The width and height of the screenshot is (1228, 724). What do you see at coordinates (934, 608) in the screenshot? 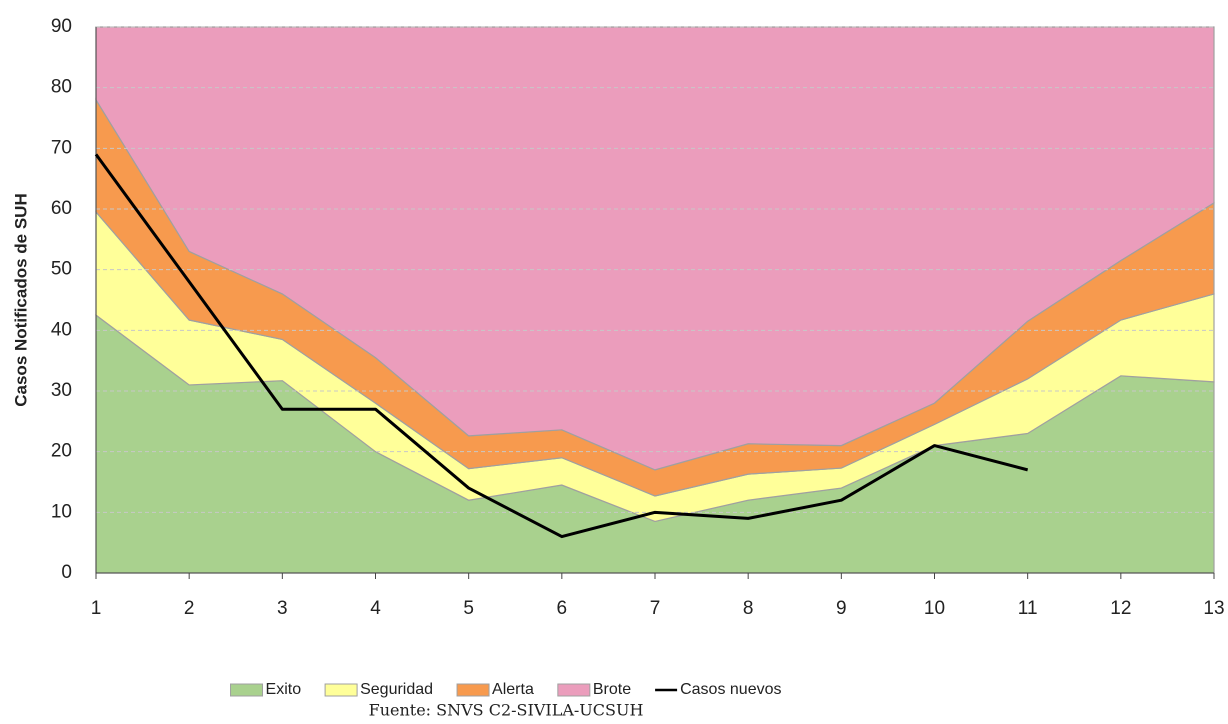
I see `x-tick-label: 10` at bounding box center [934, 608].